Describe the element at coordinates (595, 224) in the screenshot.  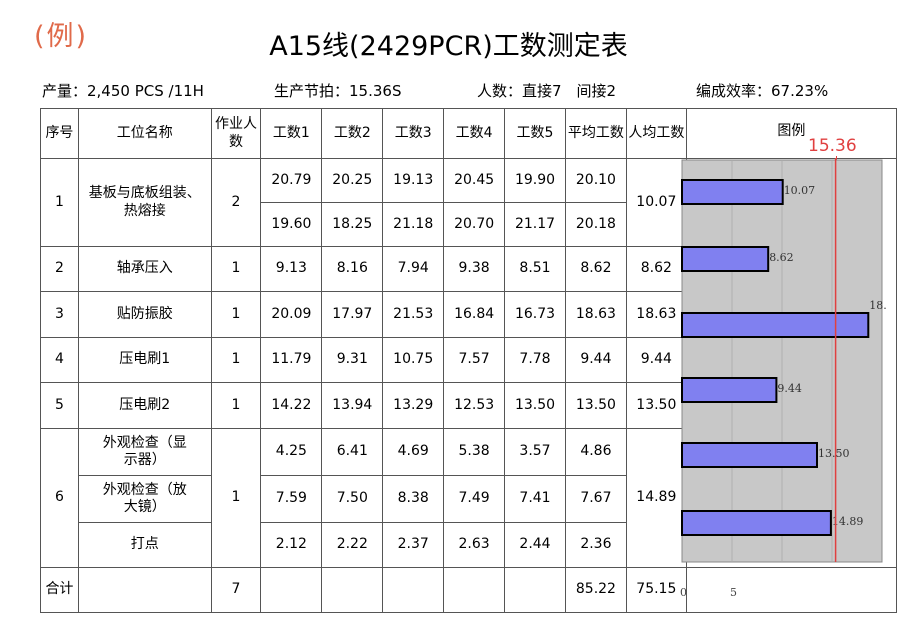
I see `cell: 20.18` at that location.